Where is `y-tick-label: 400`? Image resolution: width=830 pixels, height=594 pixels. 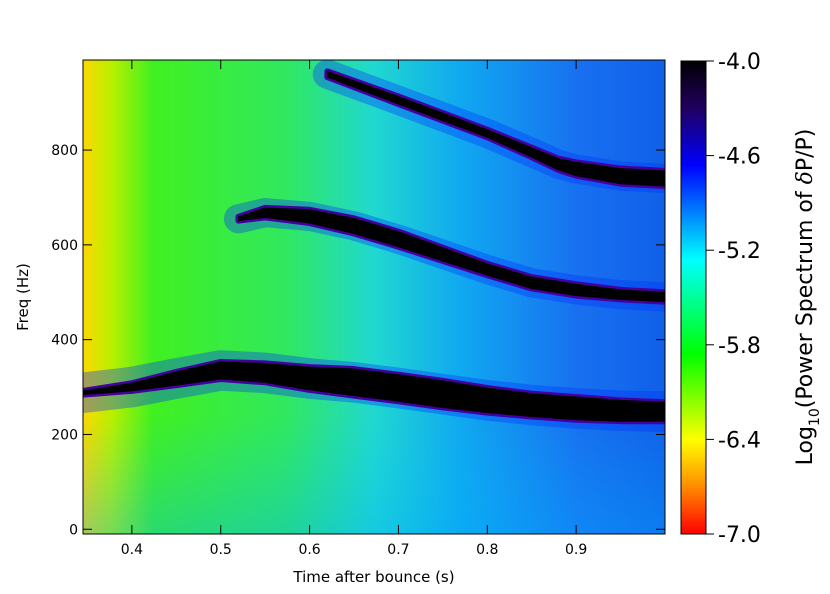
y-tick-label: 400 is located at coordinates (64, 341).